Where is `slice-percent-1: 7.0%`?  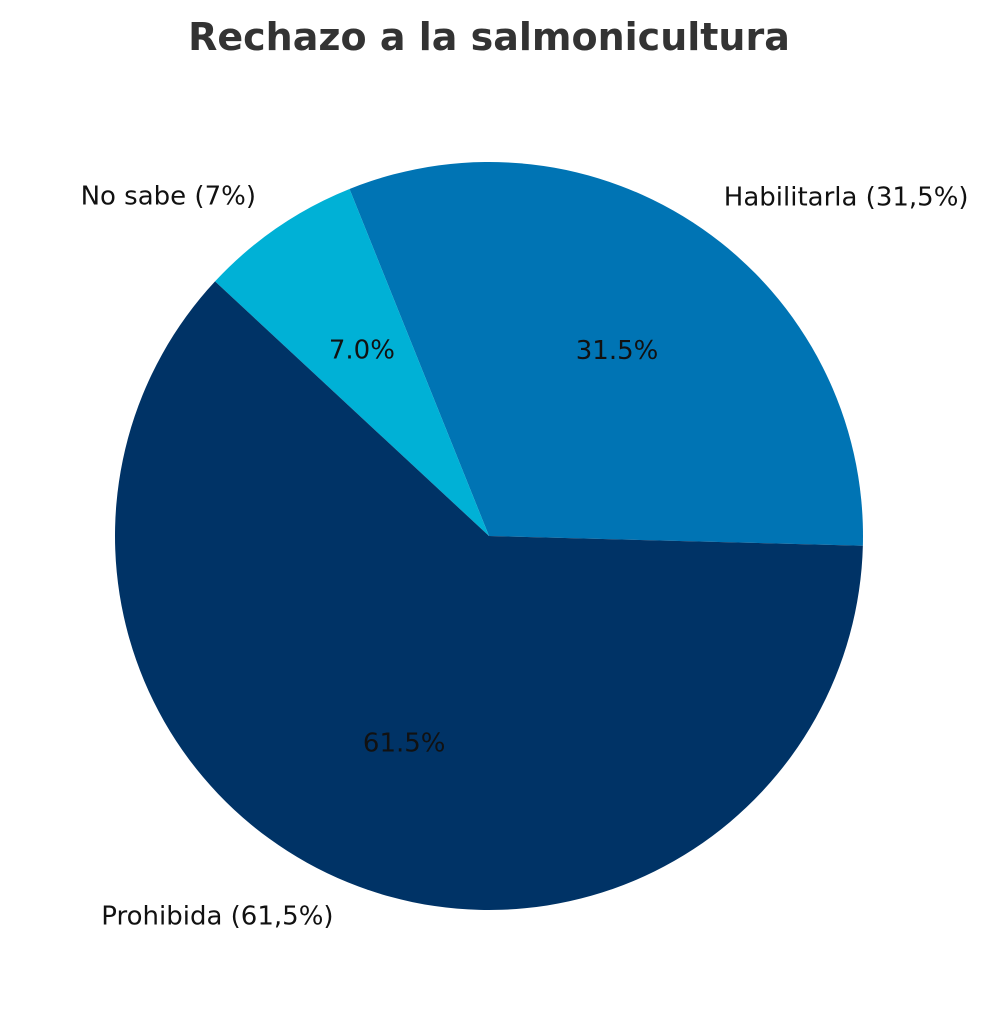
slice-percent-1: 7.0% is located at coordinates (362, 351).